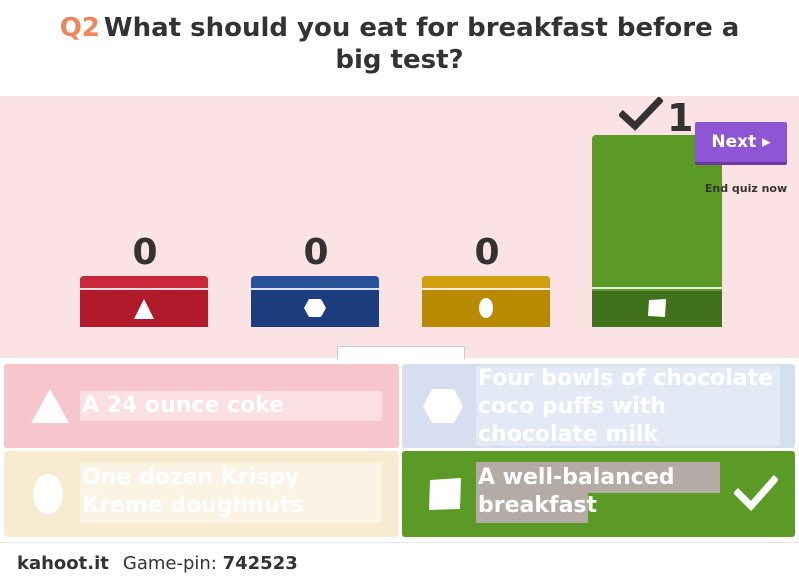 The height and width of the screenshot is (586, 799). Describe the element at coordinates (79, 28) in the screenshot. I see `question-number: Q2` at that location.